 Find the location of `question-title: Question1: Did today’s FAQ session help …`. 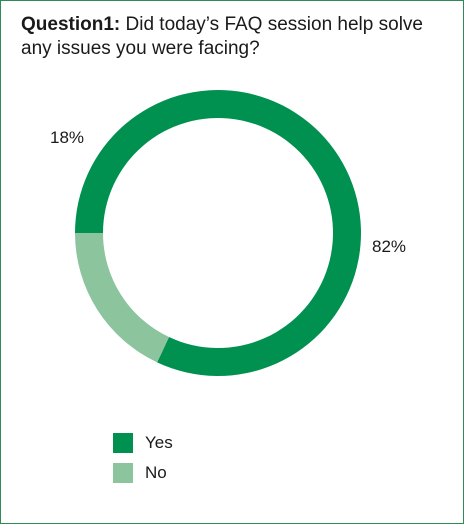

question-title: Question1: Did today’s FAQ session help … is located at coordinates (231, 37).